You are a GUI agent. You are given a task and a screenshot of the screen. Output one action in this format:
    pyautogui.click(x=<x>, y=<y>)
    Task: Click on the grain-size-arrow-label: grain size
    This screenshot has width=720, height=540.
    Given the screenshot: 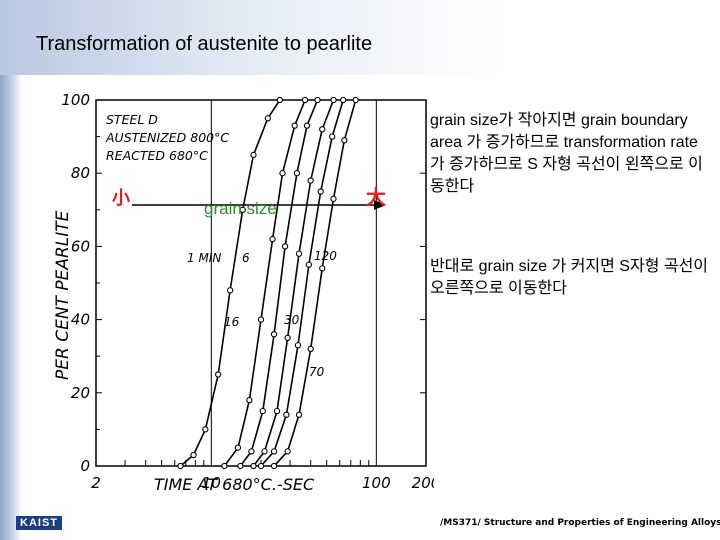 What is the action you would take?
    pyautogui.click(x=240, y=208)
    